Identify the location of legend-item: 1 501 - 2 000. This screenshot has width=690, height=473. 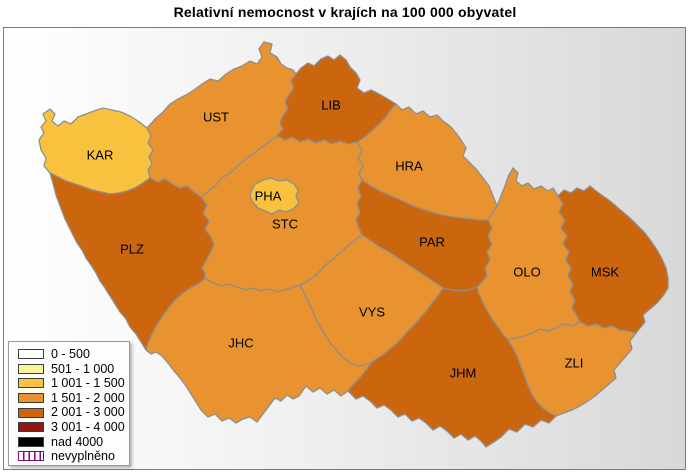
(73, 398).